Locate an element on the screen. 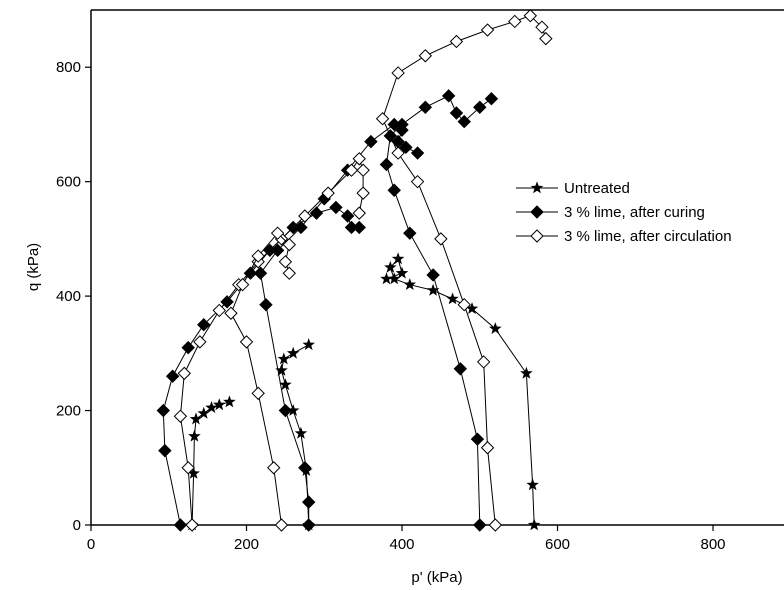 This screenshot has width=784, height=590. x-tick-label: 200 is located at coordinates (246, 544).